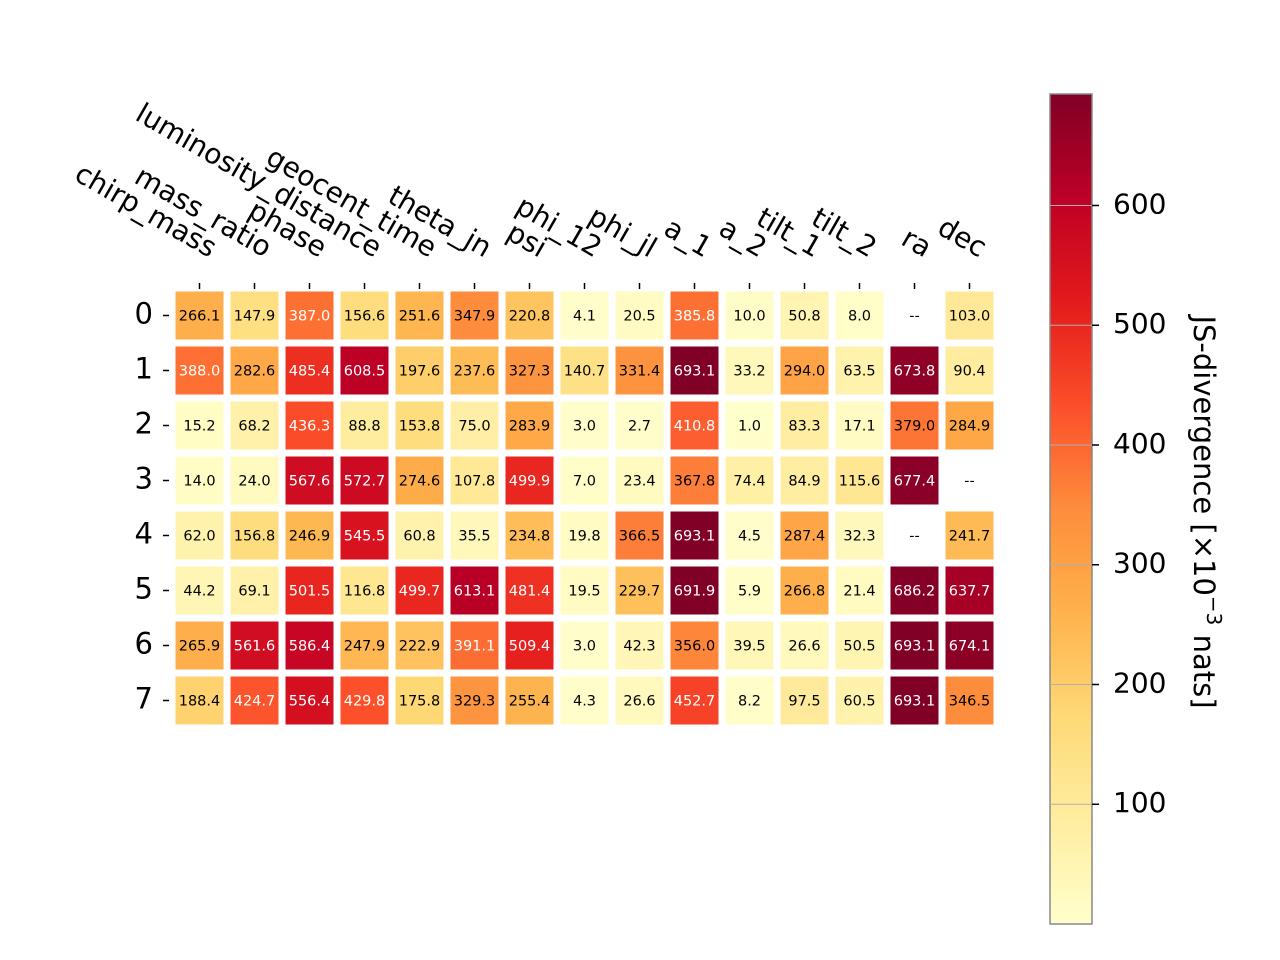 The image size is (1280, 960). I want to click on cell-value-row-0-phi-jl: 20.5, so click(639, 317).